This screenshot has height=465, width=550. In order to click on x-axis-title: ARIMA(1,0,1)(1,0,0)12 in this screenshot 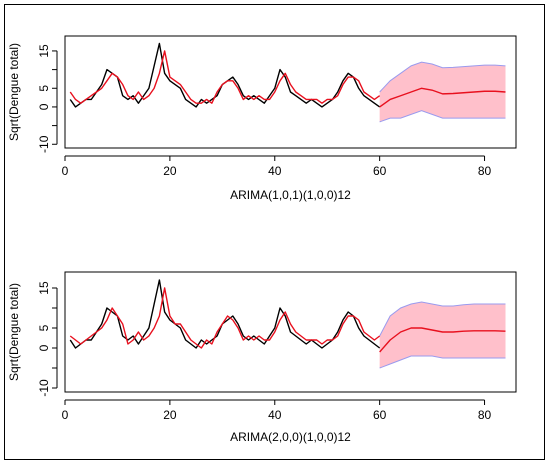, I will do `click(290, 195)`.